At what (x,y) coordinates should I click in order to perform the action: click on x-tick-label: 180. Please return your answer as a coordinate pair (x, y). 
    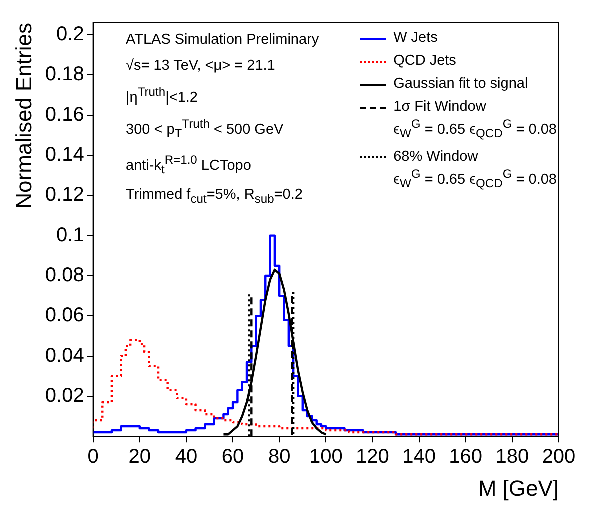
    Looking at the image, I should click on (513, 457).